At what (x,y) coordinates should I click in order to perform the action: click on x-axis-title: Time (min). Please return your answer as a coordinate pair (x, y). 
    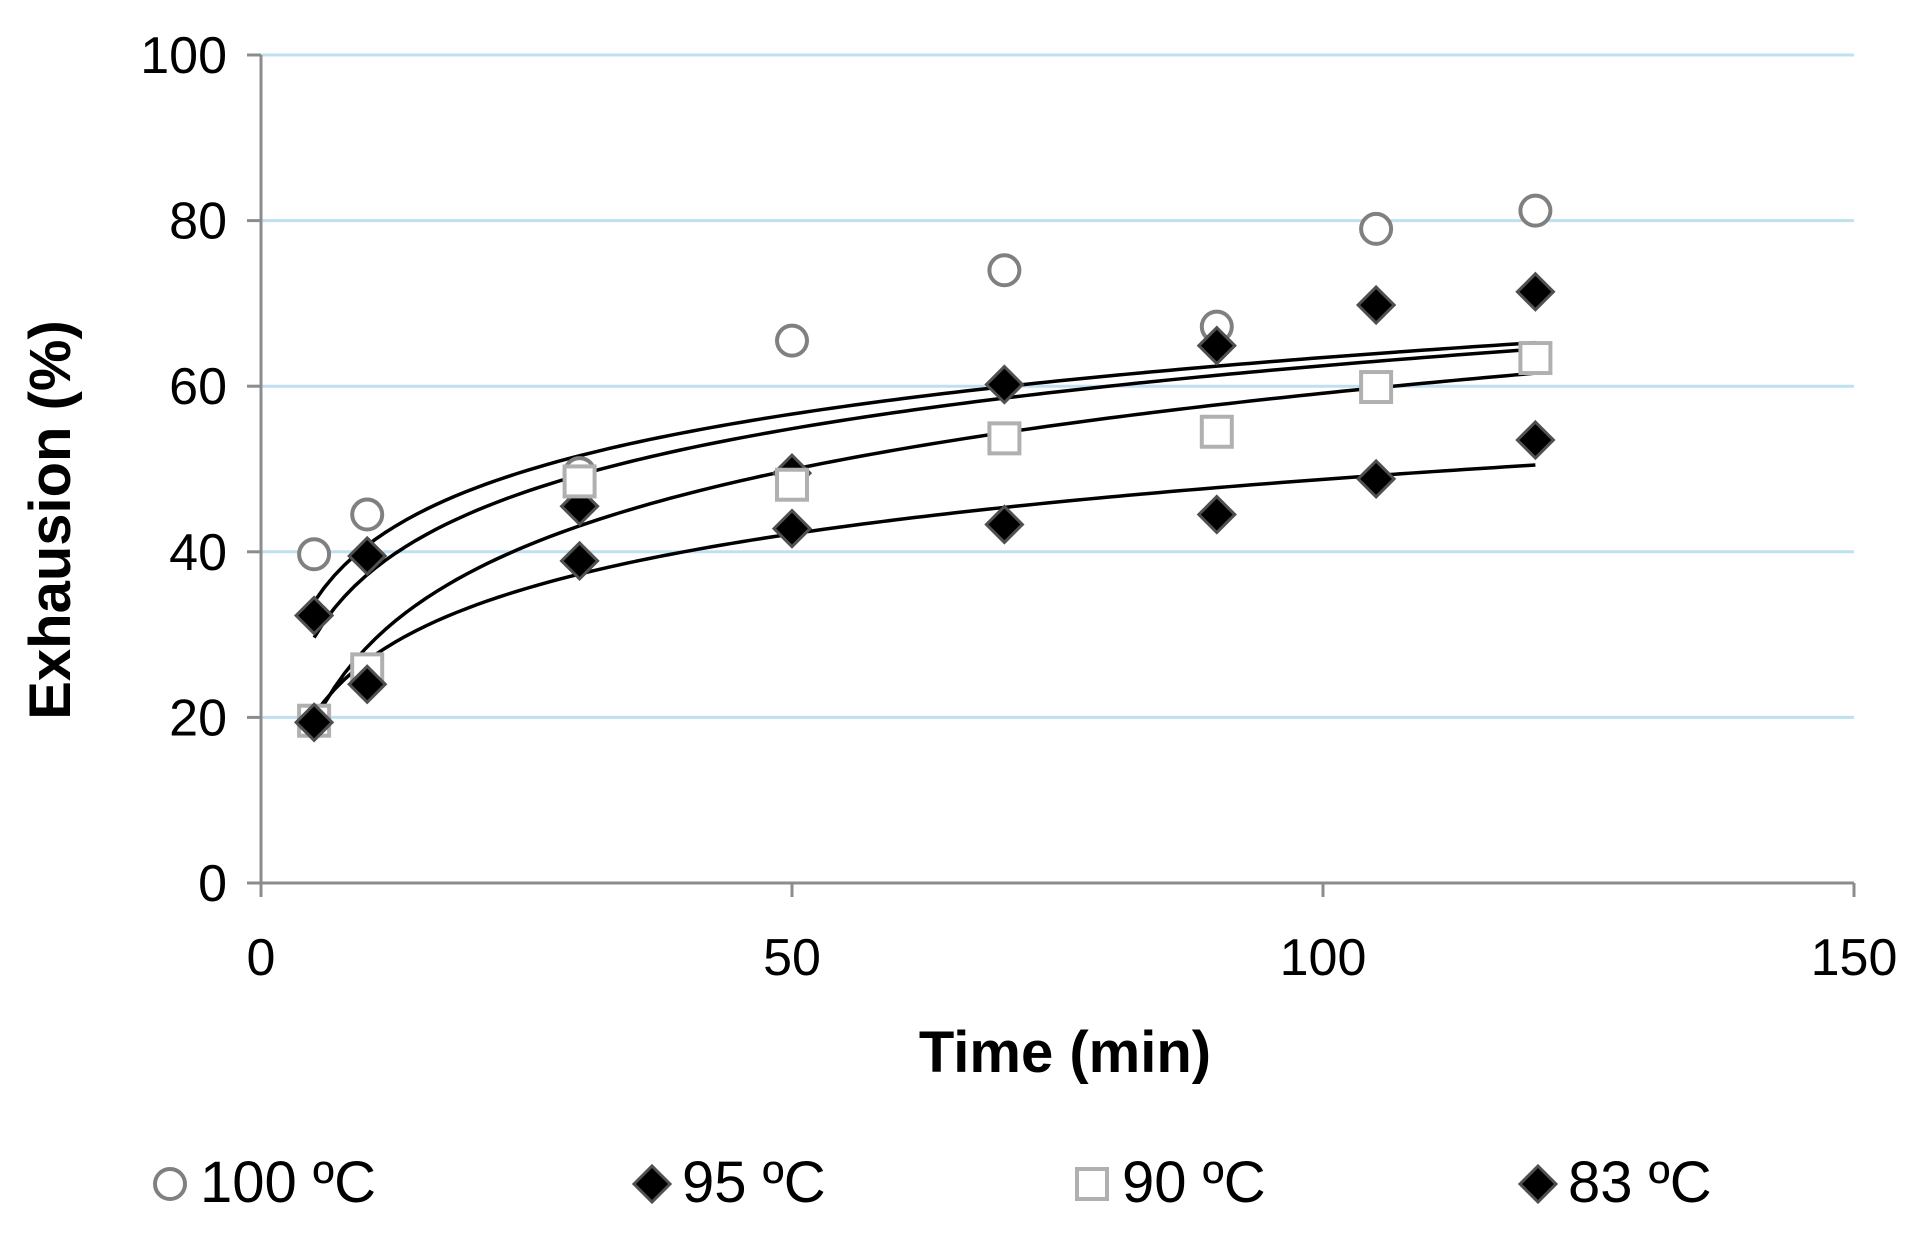
    Looking at the image, I should click on (1065, 1052).